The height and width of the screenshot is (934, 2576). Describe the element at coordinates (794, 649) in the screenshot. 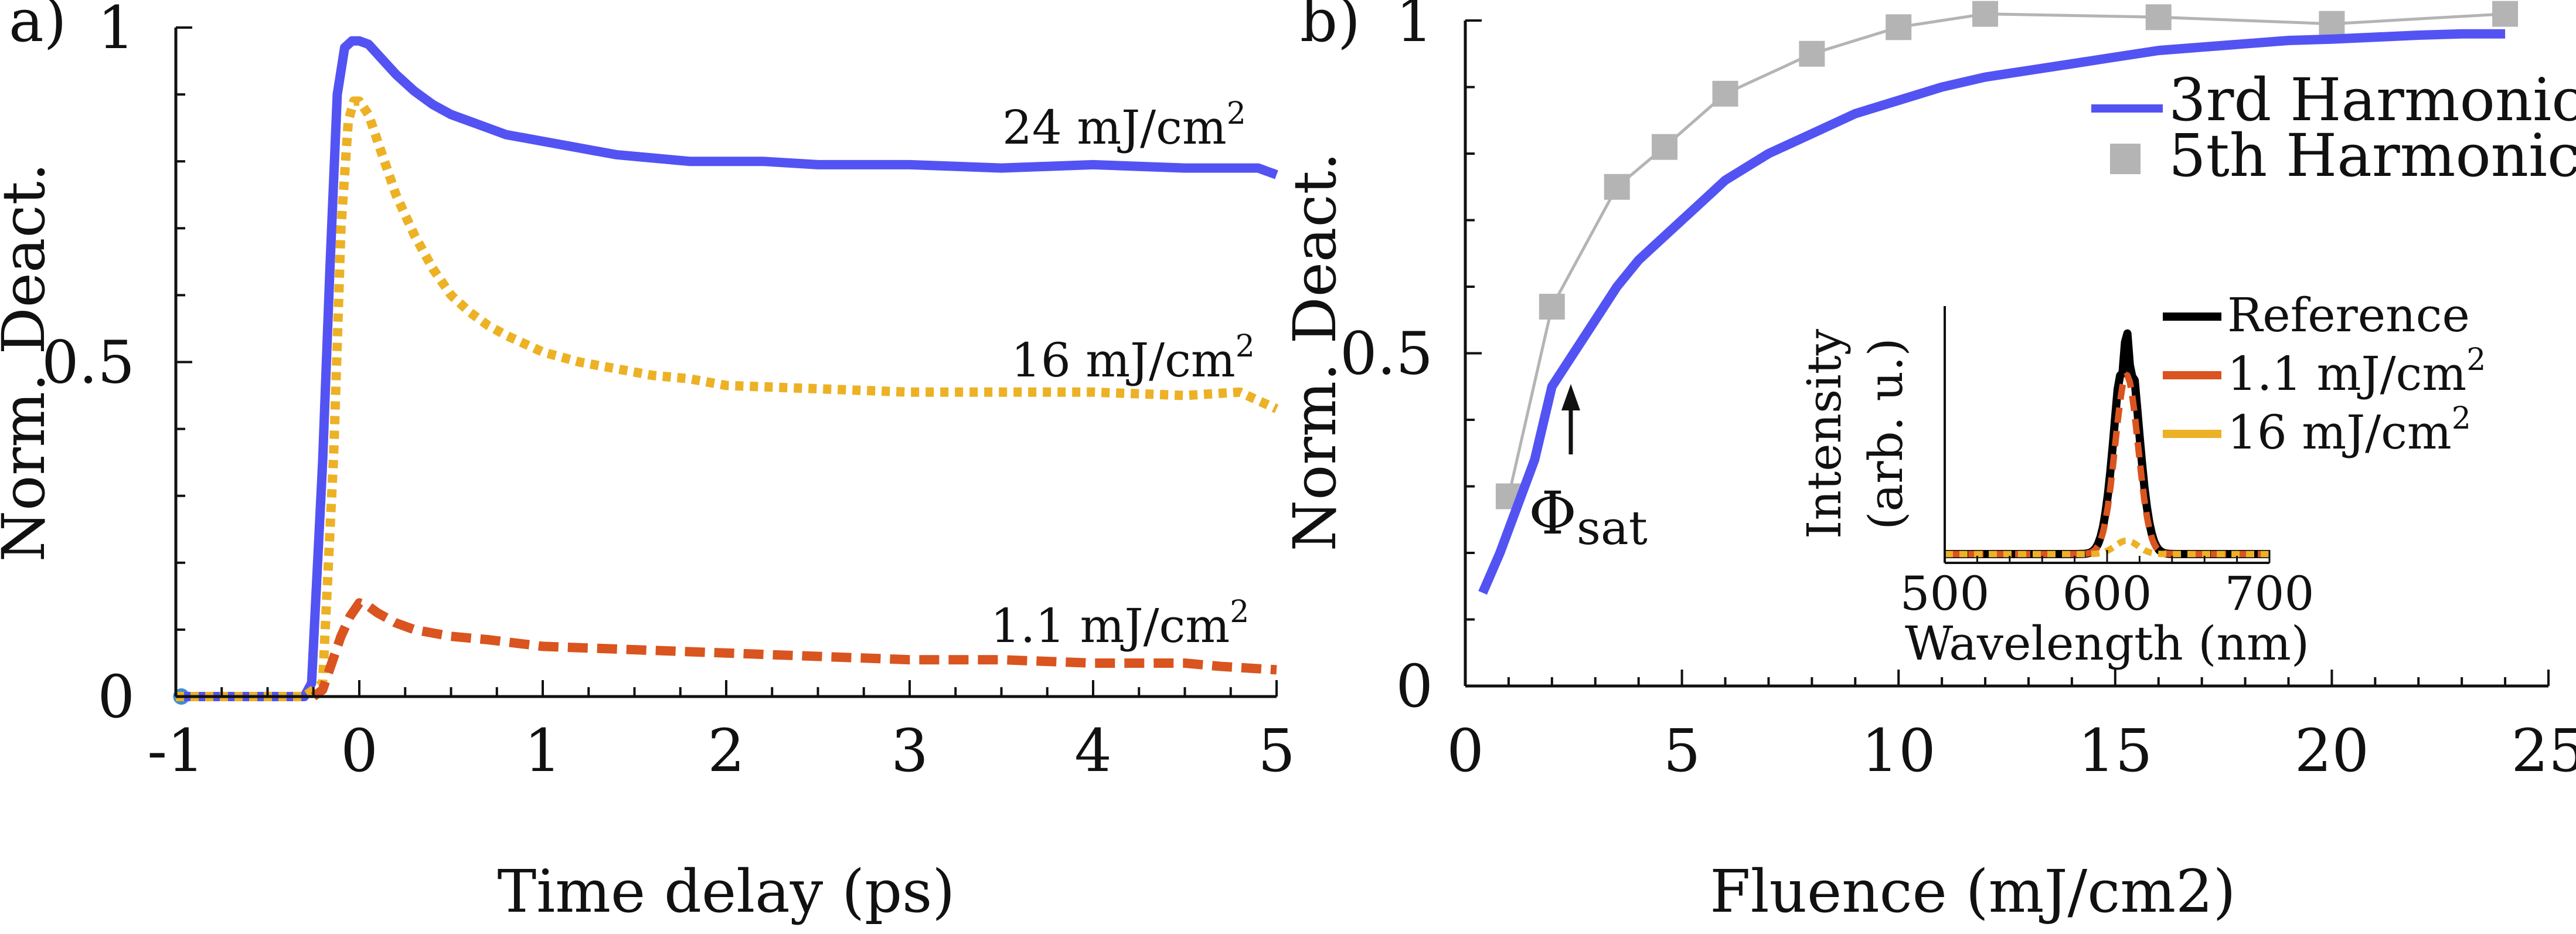

I see `series-line-1-1-mj-cm2` at that location.